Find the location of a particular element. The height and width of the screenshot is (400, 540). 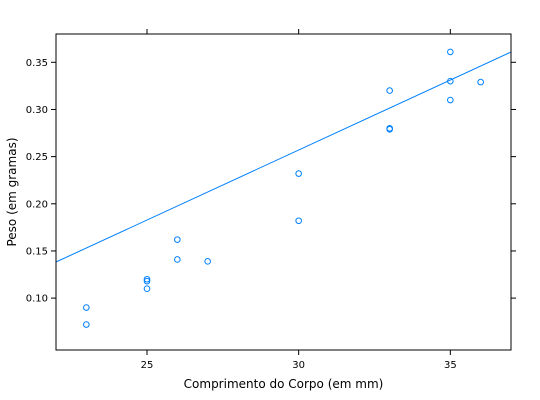

y-tick-label: 0.35 is located at coordinates (37, 63).